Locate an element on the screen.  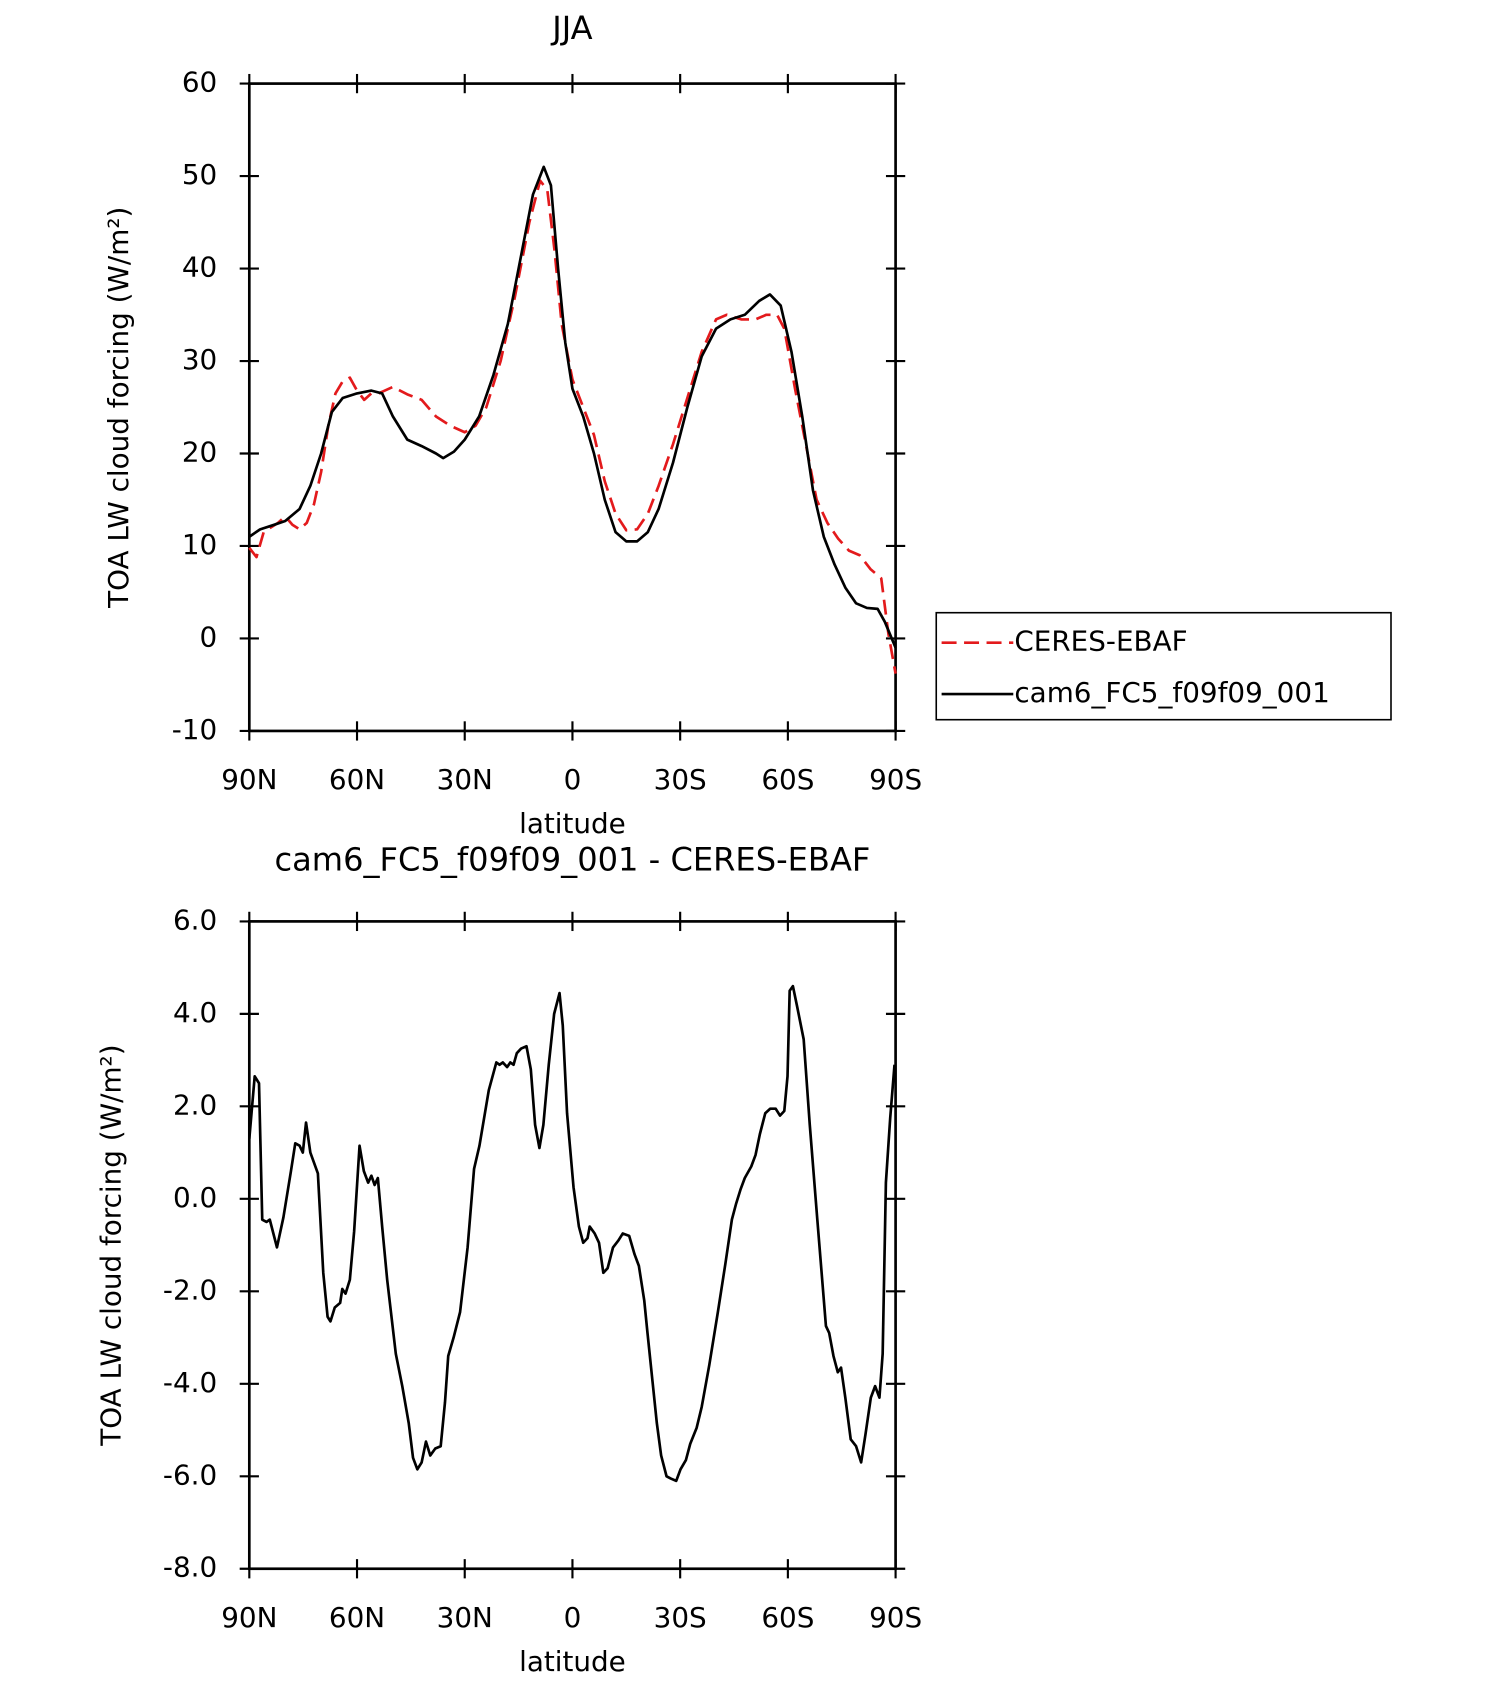
y-tick-label: 0.0 is located at coordinates (195, 1197).